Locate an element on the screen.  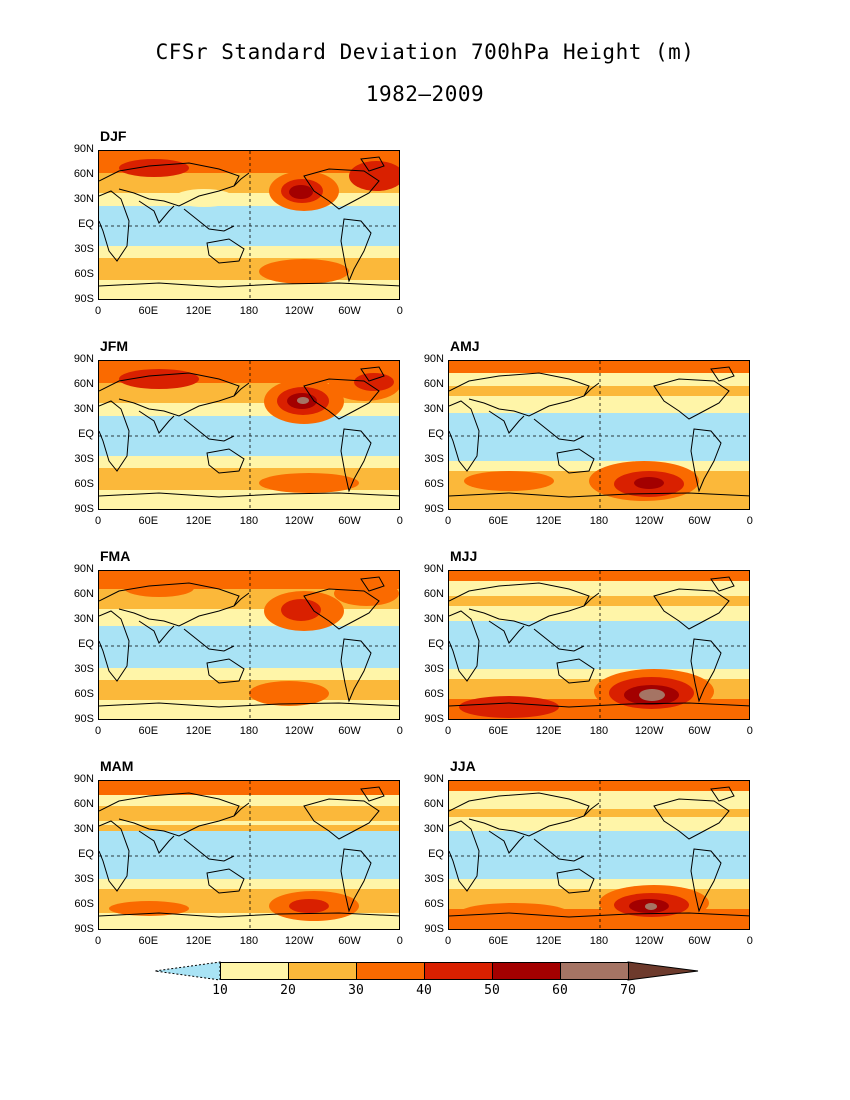
colorbar-label: 30 is located at coordinates (356, 990).